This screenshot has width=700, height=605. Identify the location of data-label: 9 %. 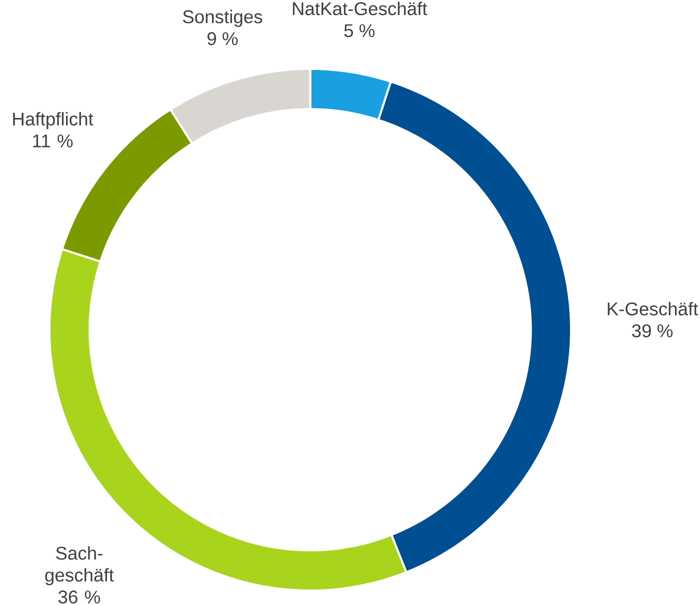
(223, 39).